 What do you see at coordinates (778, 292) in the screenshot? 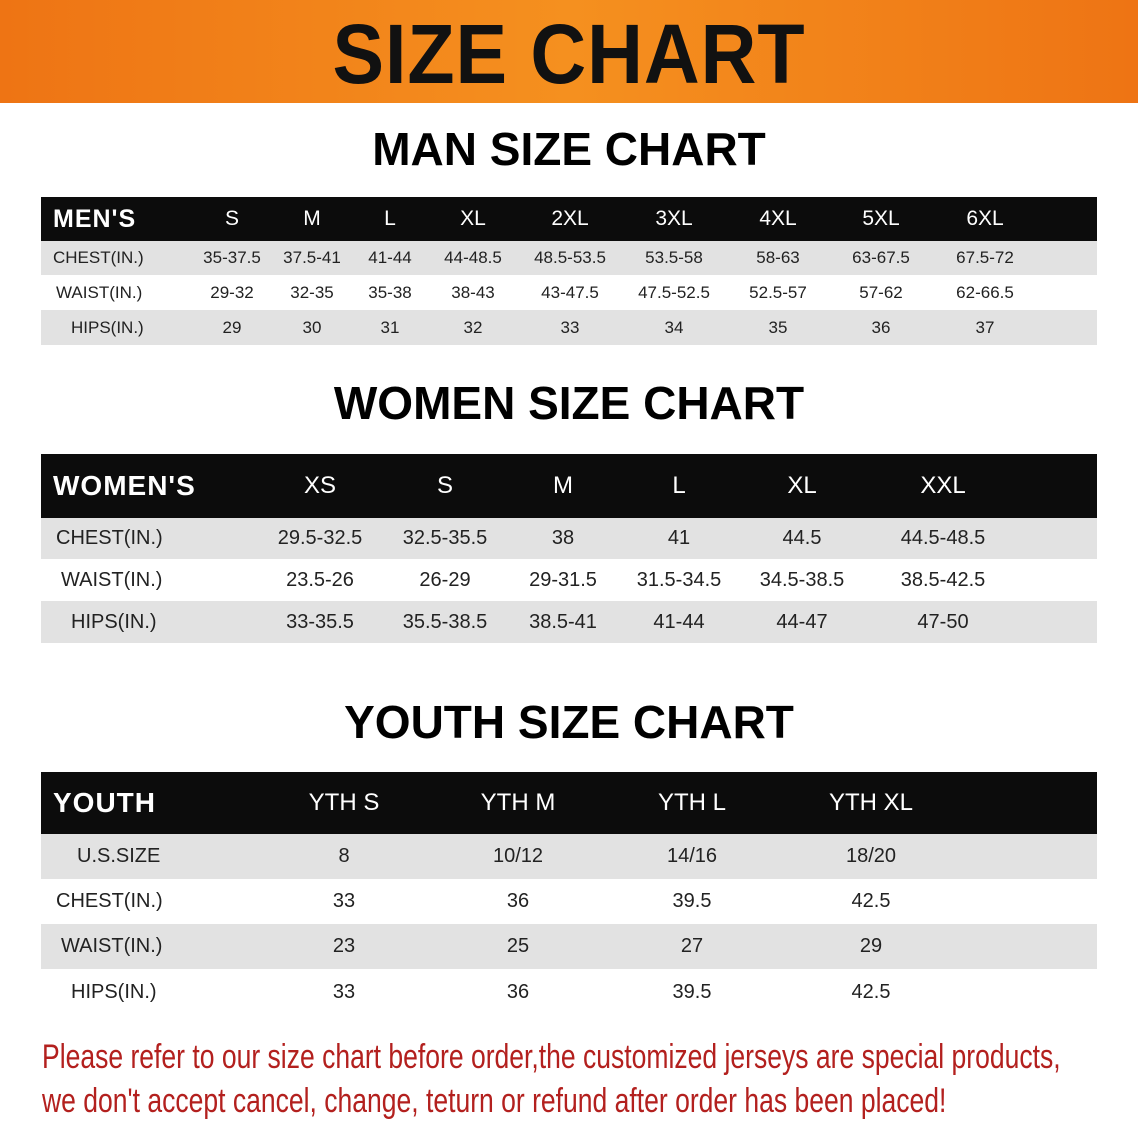
I see `measurement-cell: 52.5-57` at bounding box center [778, 292].